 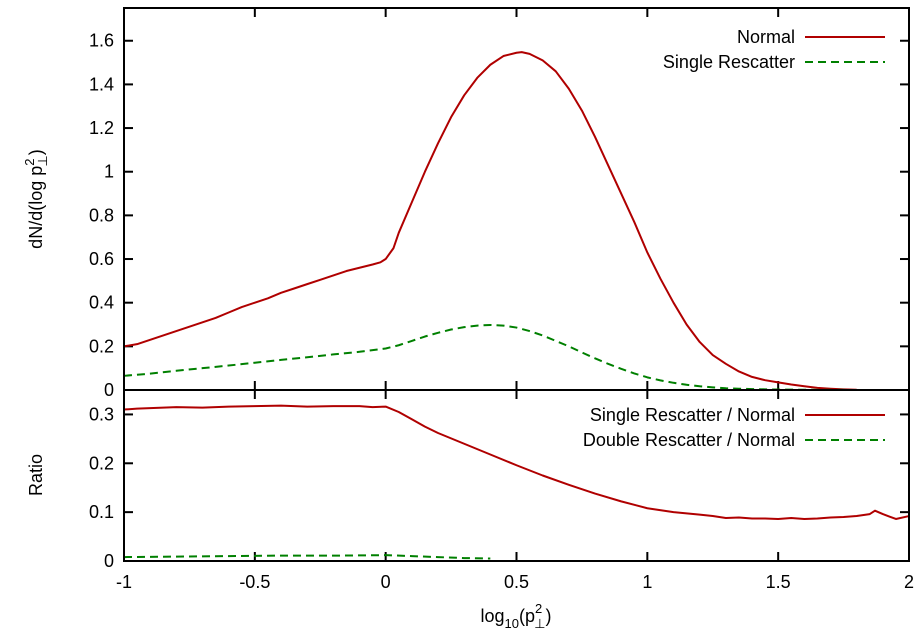 I want to click on x-axis-label-sub1: 10, so click(x=511, y=623).